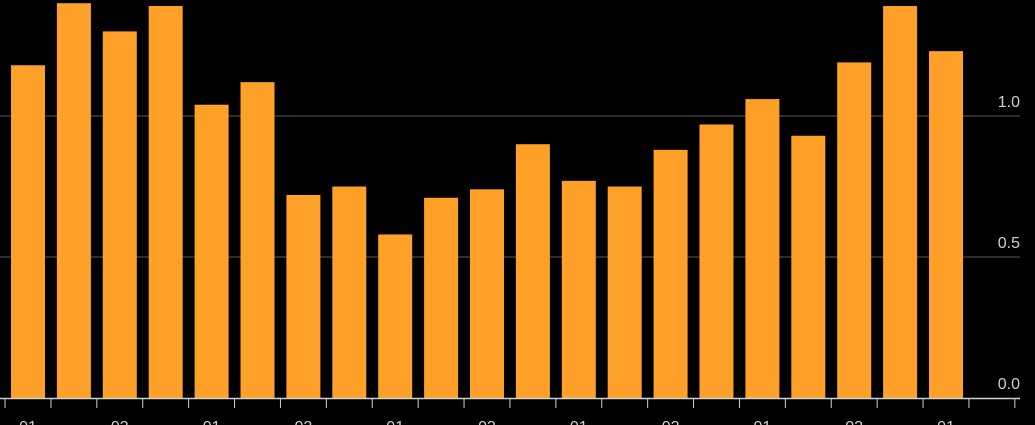 This screenshot has height=425, width=1035. Describe the element at coordinates (1009, 384) in the screenshot. I see `y-tick-label: 0.0` at that location.